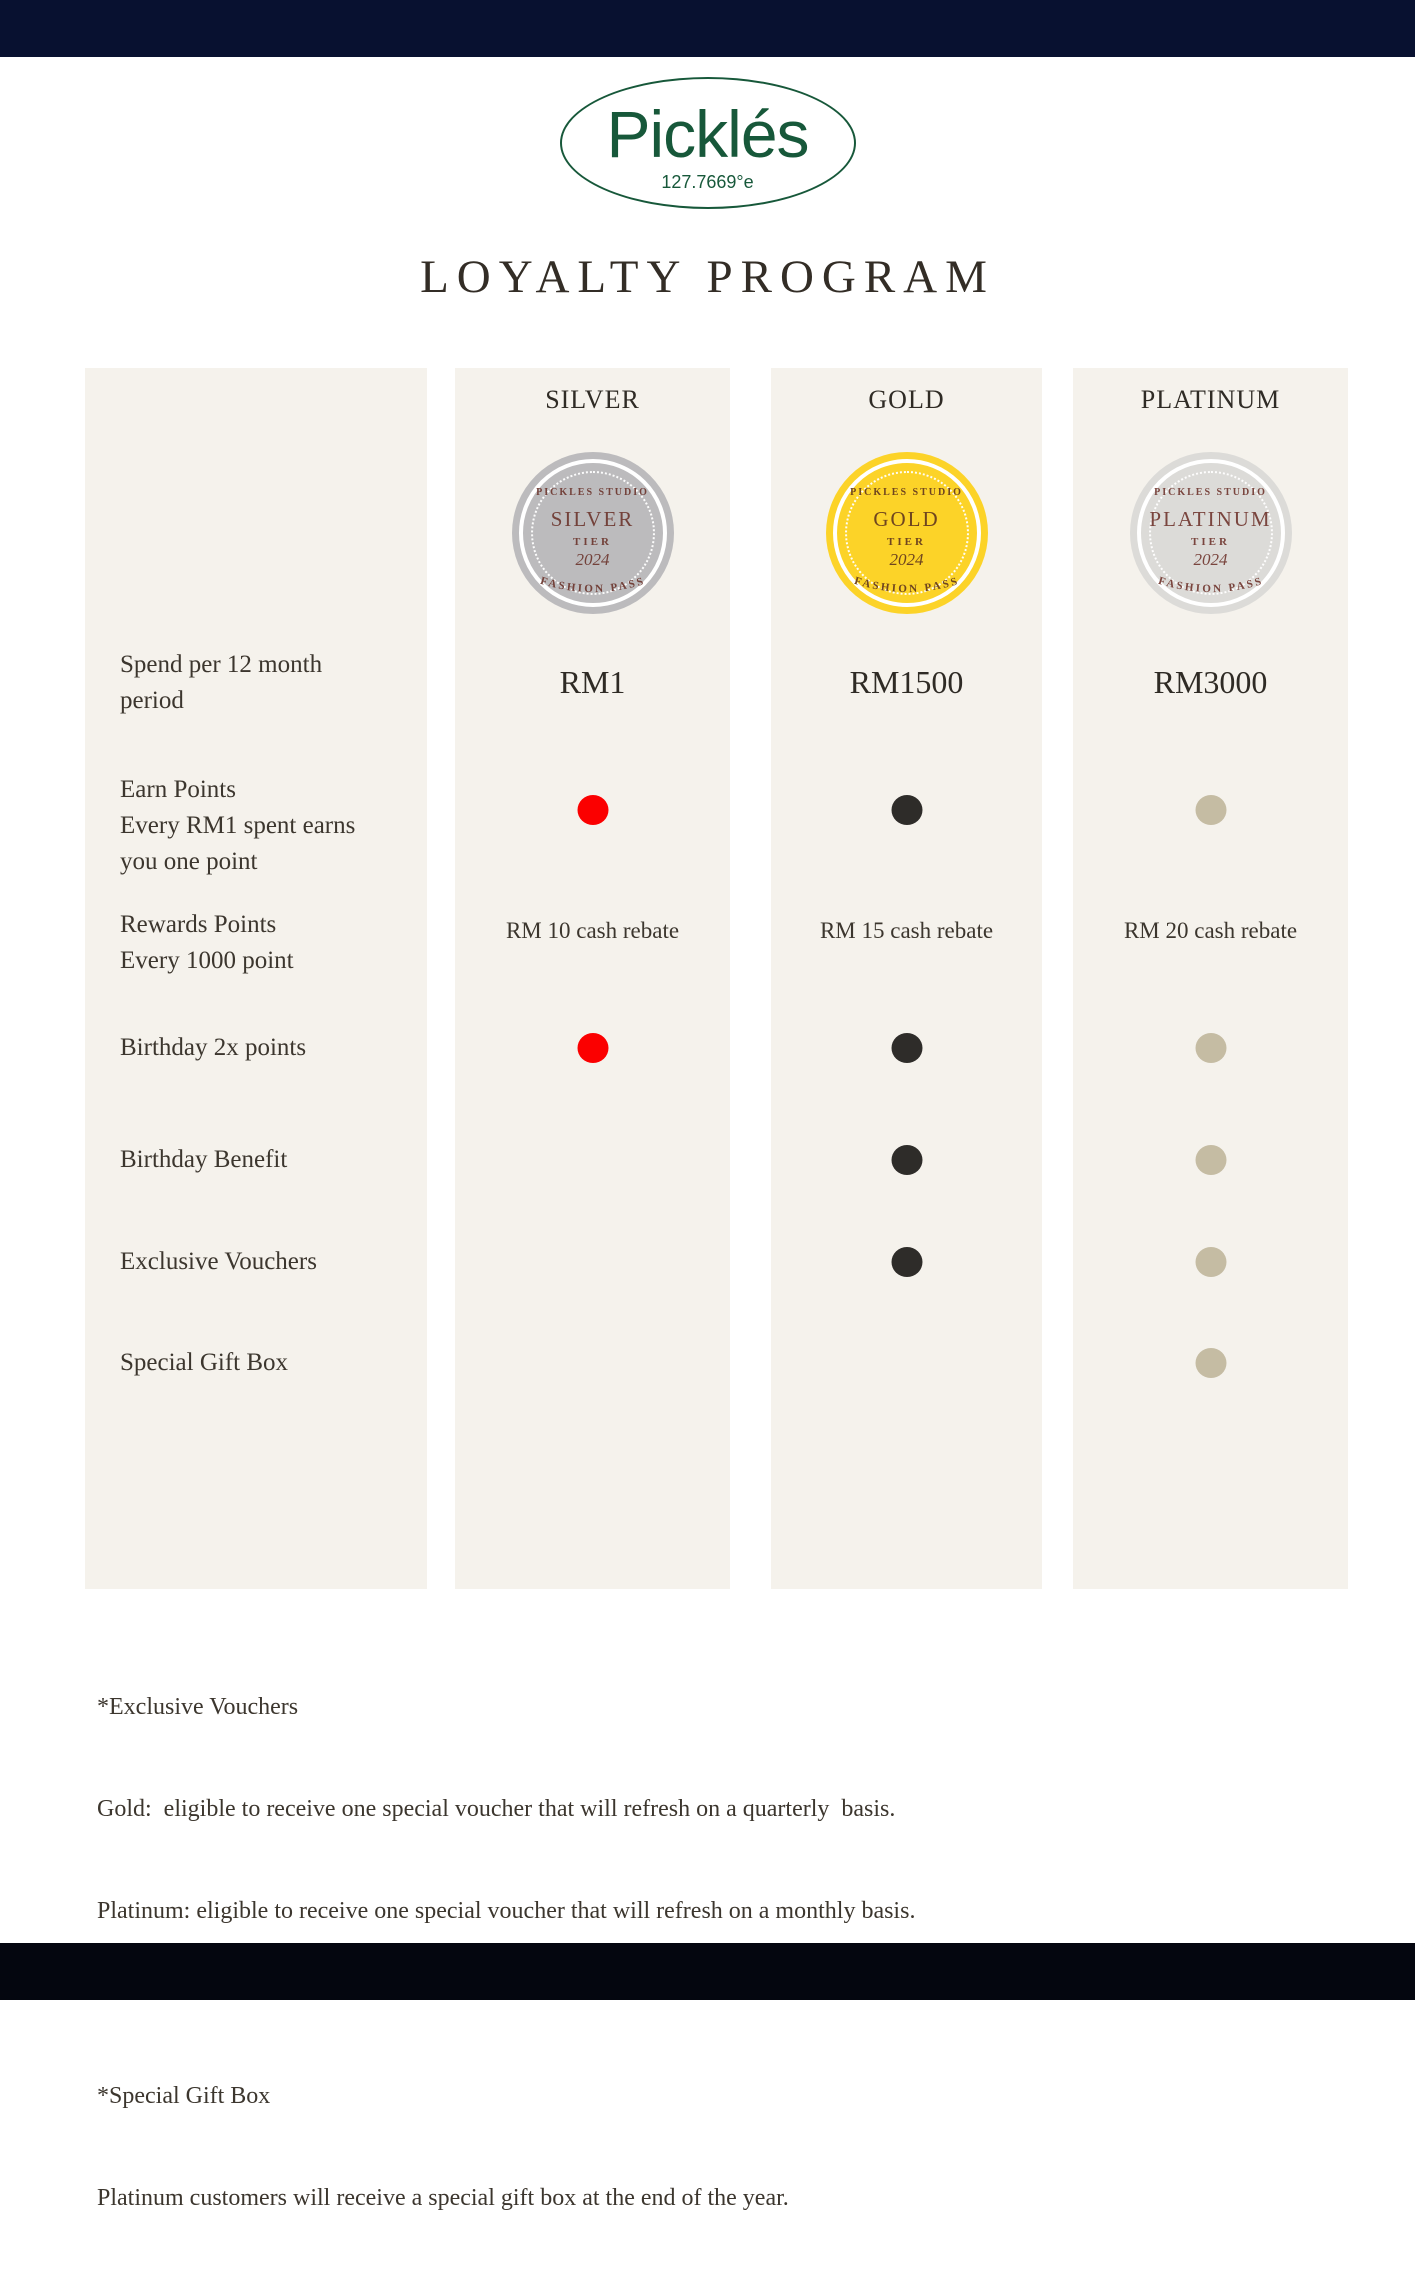 This screenshot has width=1415, height=2283. What do you see at coordinates (221, 682) in the screenshot?
I see `feature-label-spend: Spend per 12 month period` at bounding box center [221, 682].